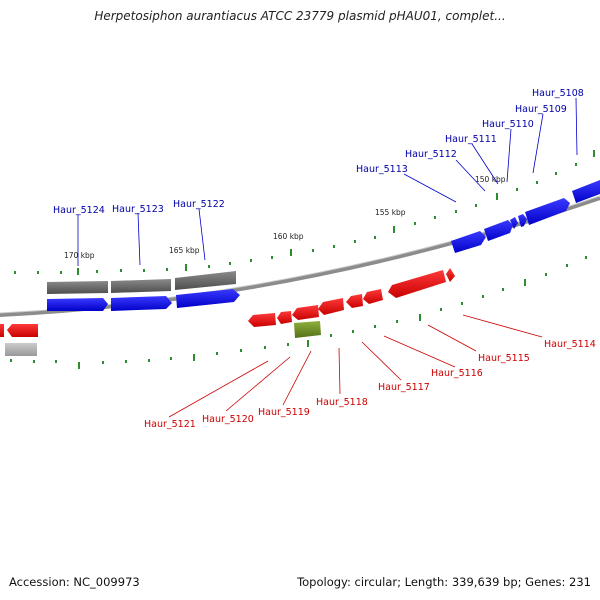  Describe the element at coordinates (390, 212) in the screenshot. I see `kbp-label-155: 155 kbp` at that location.